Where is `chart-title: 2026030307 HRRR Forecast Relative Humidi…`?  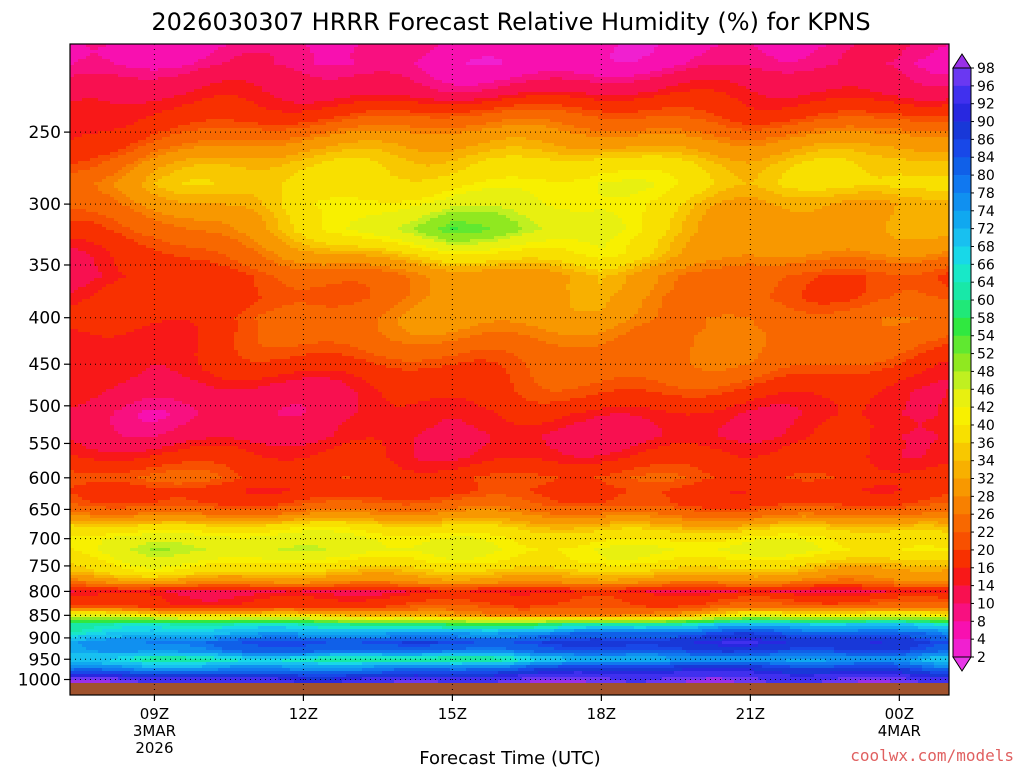 chart-title: 2026030307 HRRR Forecast Relative Humidi… is located at coordinates (510, 22).